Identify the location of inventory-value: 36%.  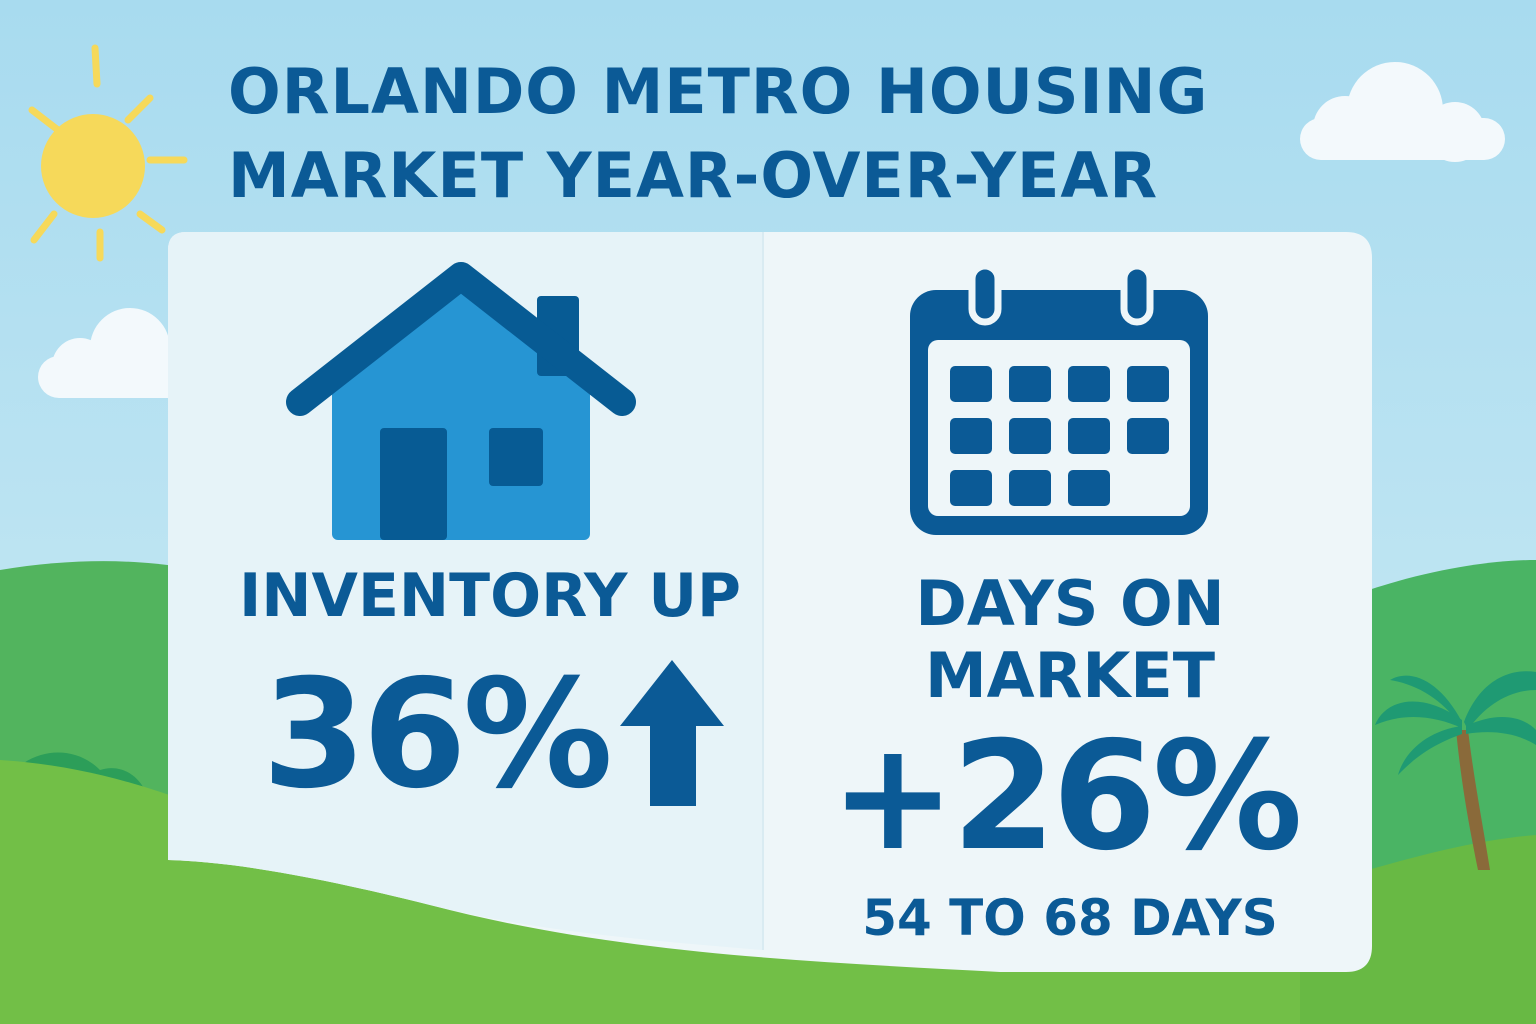
(437, 735).